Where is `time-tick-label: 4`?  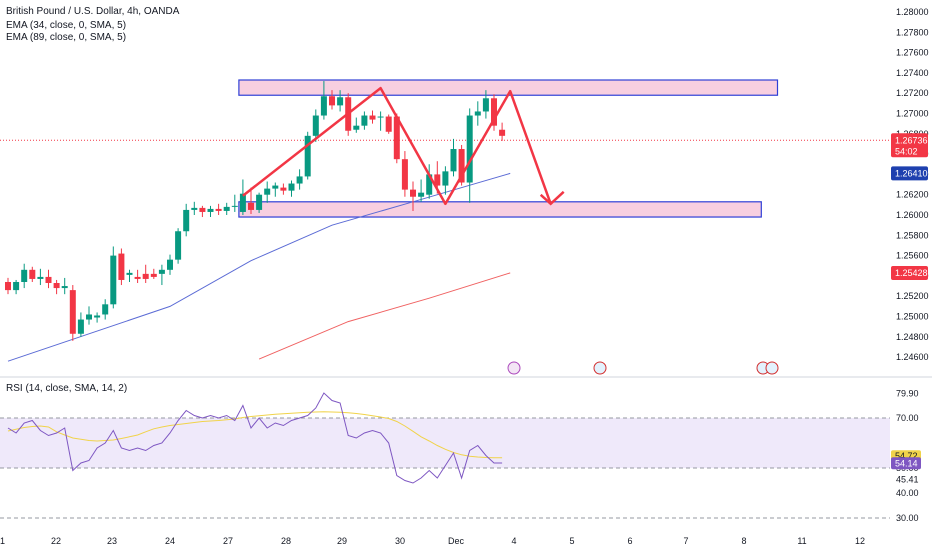
time-tick-label: 4 is located at coordinates (513, 541).